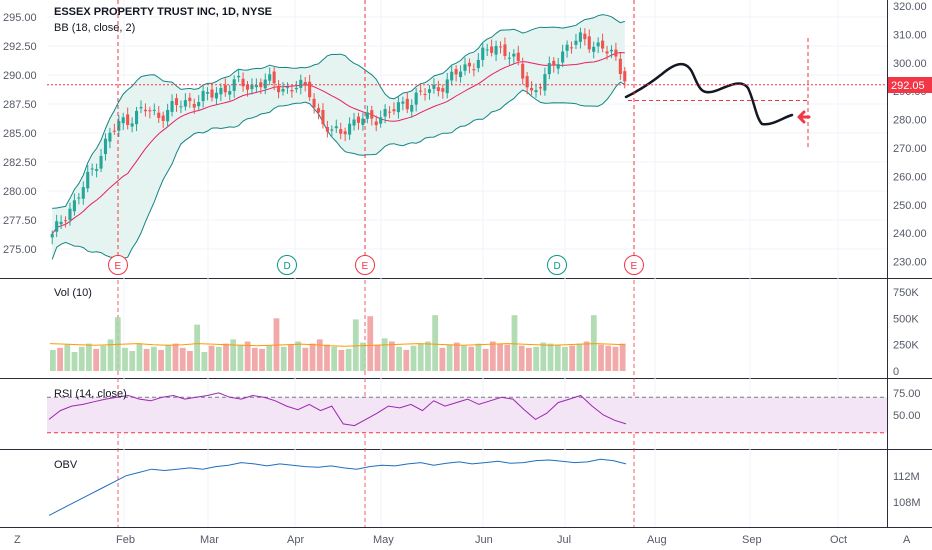 The image size is (932, 550). Describe the element at coordinates (20, 18) in the screenshot. I see `y-left-tick-label: 295.00` at that location.